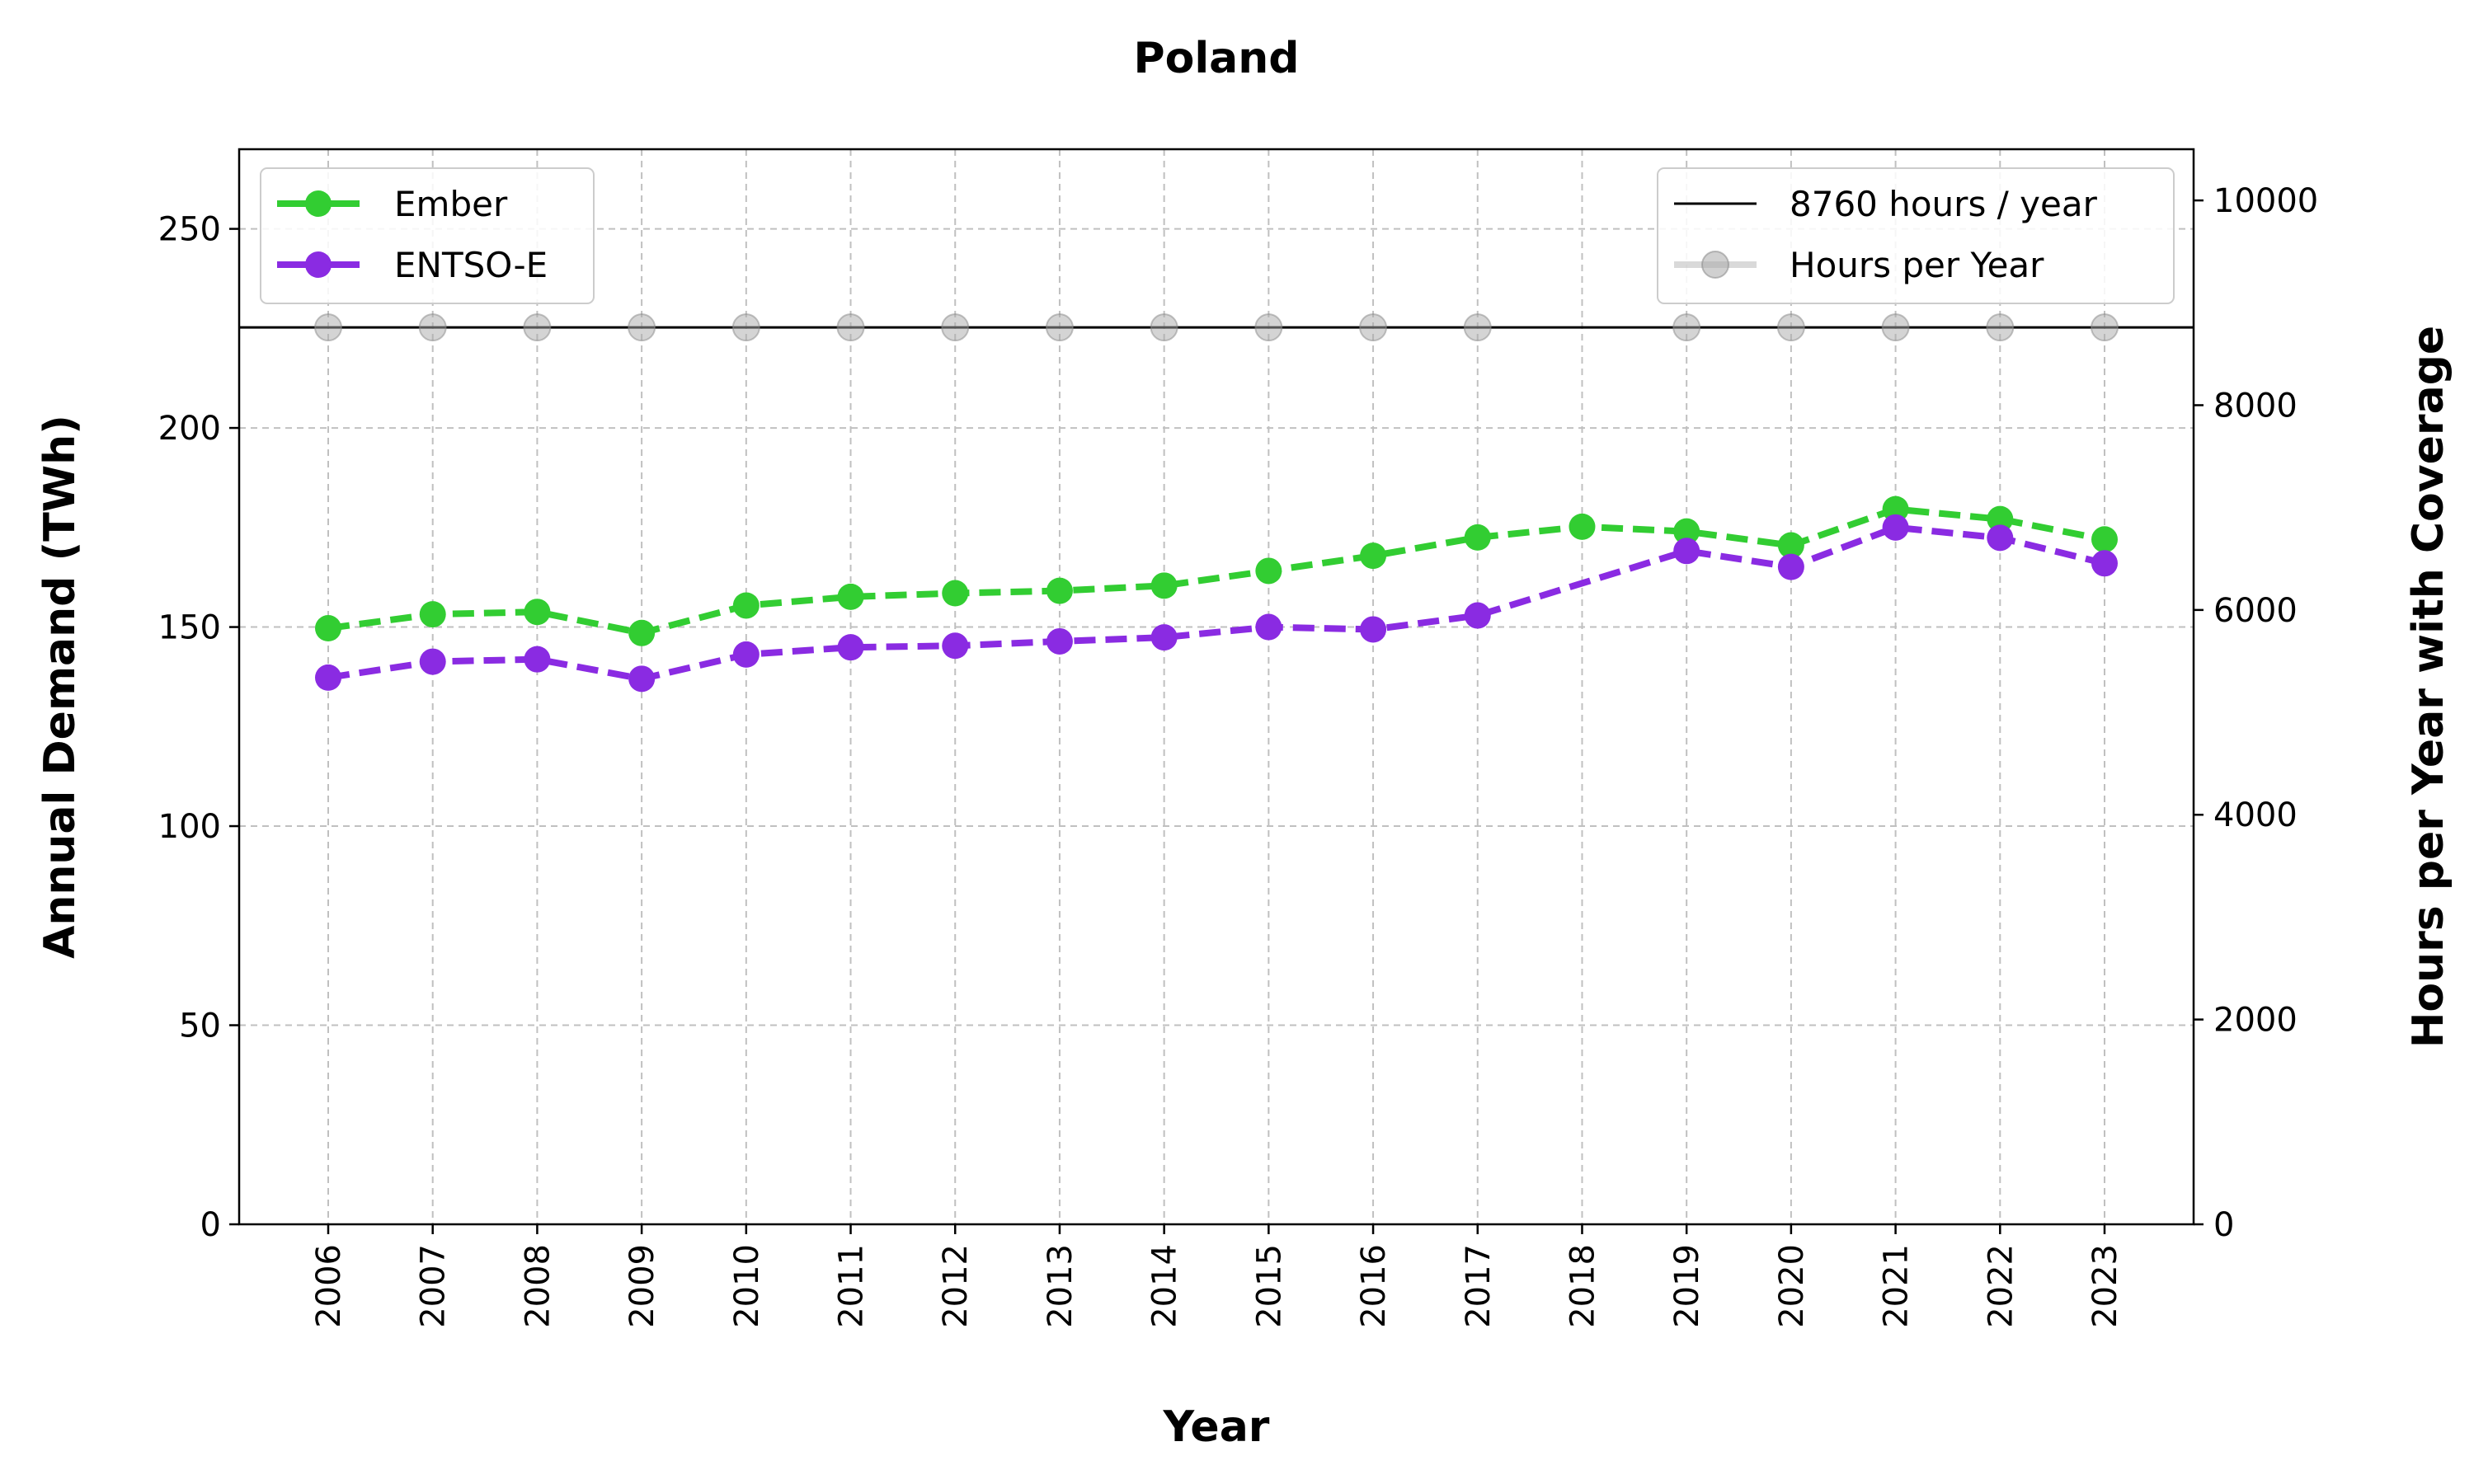  Describe the element at coordinates (427, 235) in the screenshot. I see `legend-left: Ember ENTSO-E` at that location.